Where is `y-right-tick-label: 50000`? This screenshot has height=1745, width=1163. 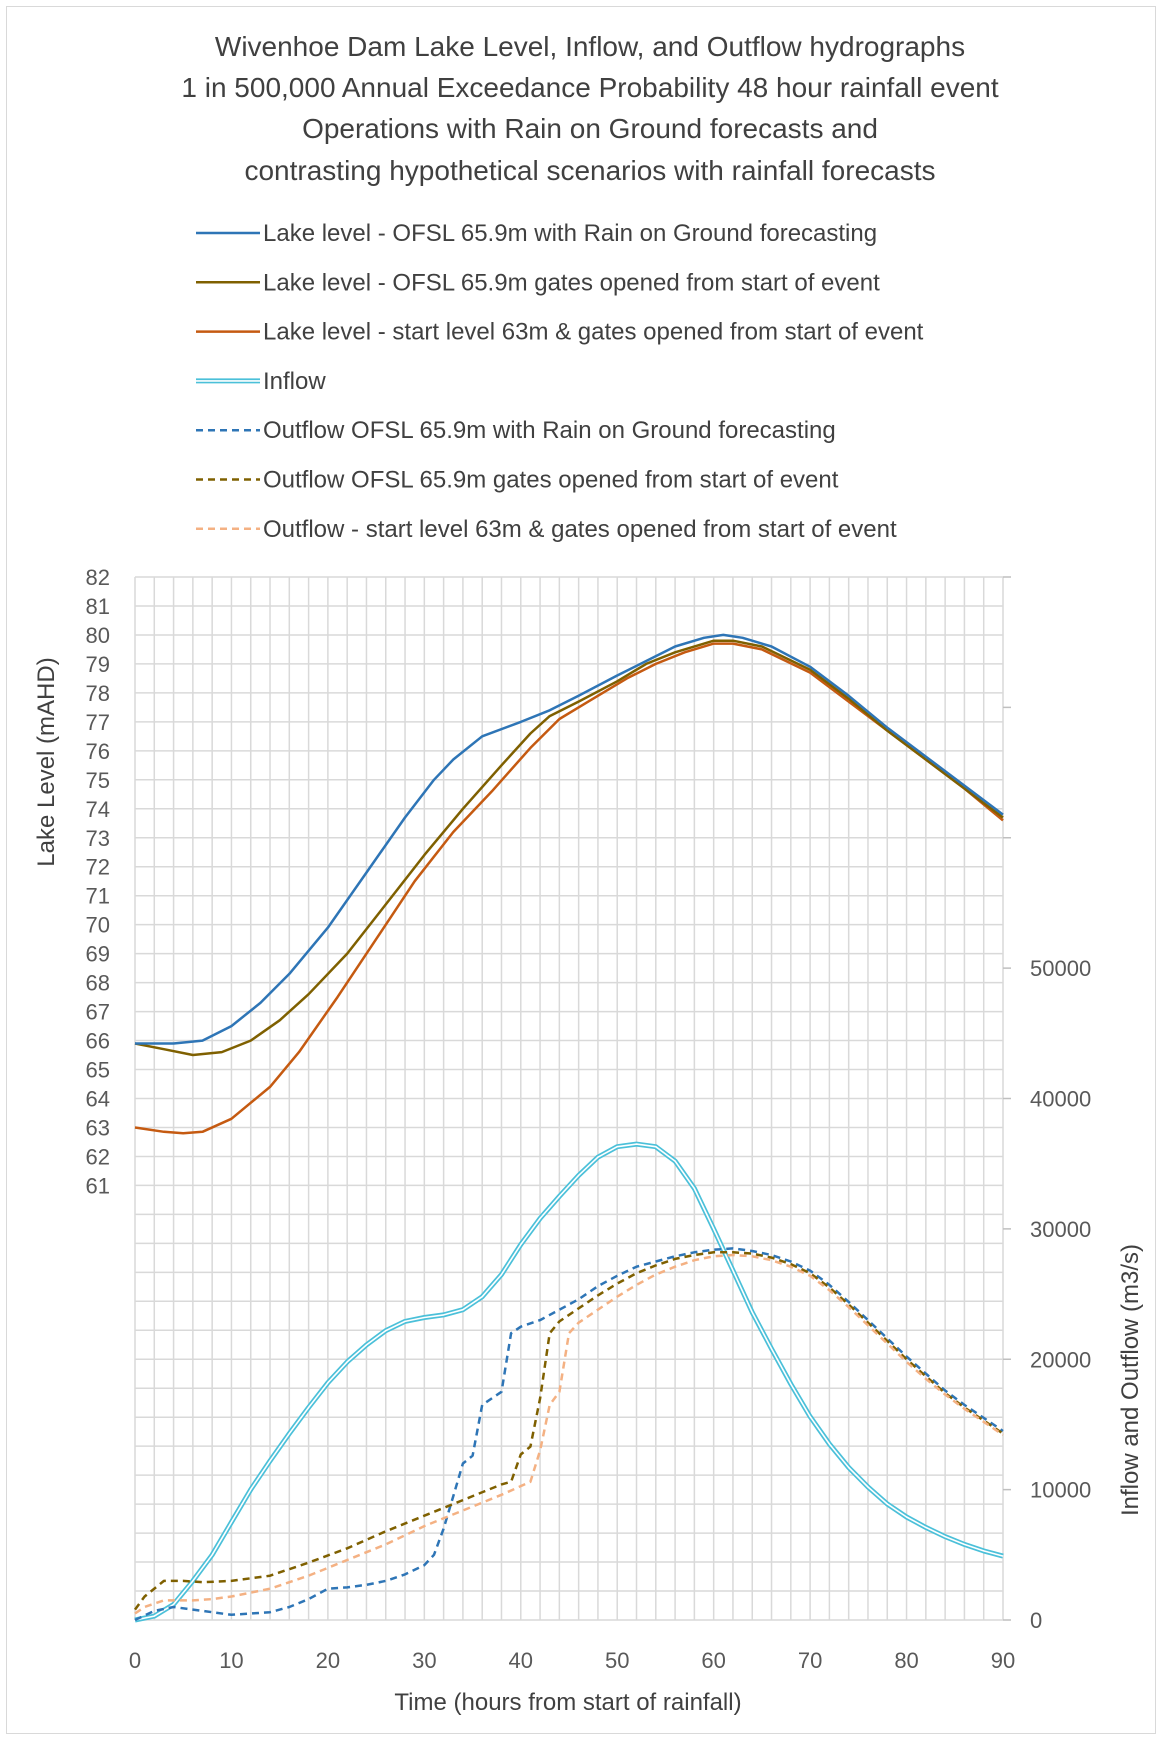
y-right-tick-label: 50000 is located at coordinates (1060, 968).